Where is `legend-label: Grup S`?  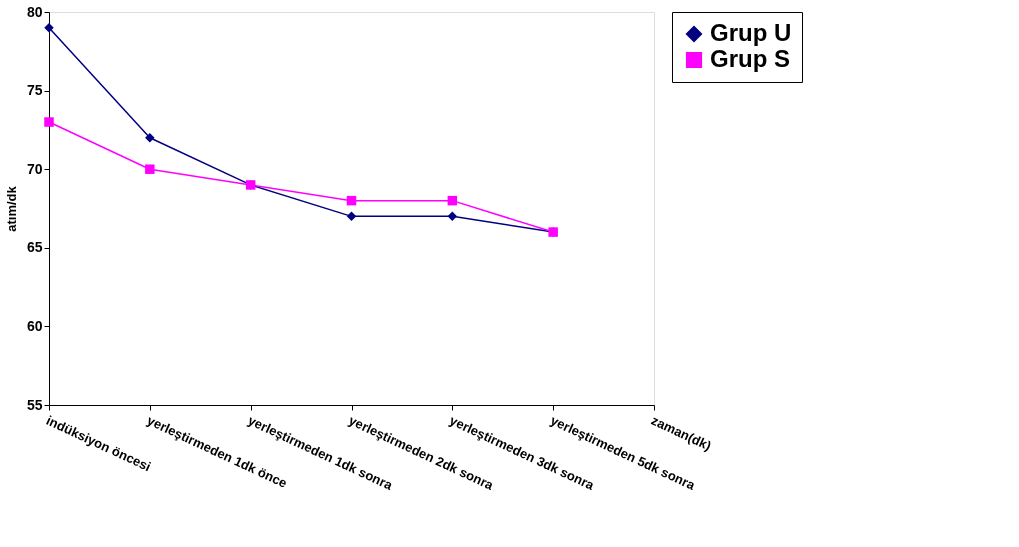
legend-label: Grup S is located at coordinates (750, 58).